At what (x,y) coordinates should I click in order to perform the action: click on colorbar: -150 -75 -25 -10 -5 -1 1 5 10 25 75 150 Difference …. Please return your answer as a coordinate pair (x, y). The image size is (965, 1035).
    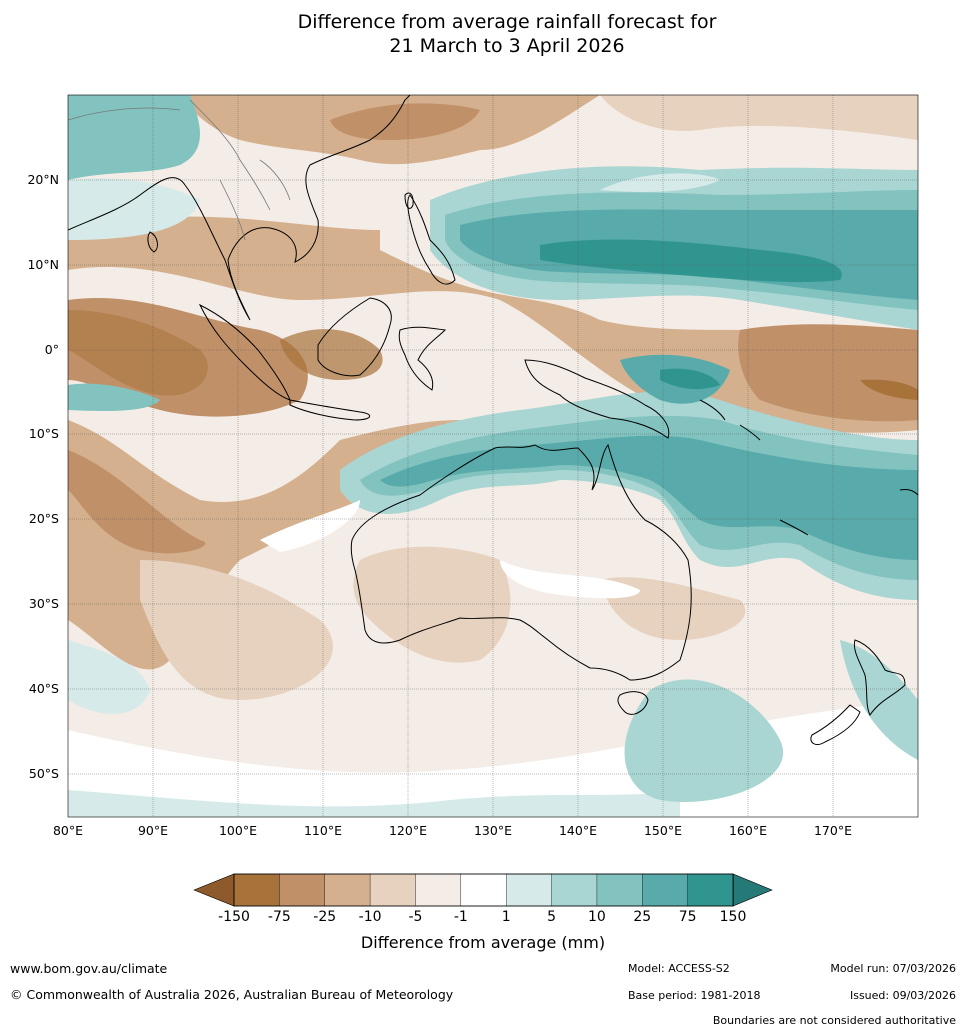
    Looking at the image, I should click on (483, 912).